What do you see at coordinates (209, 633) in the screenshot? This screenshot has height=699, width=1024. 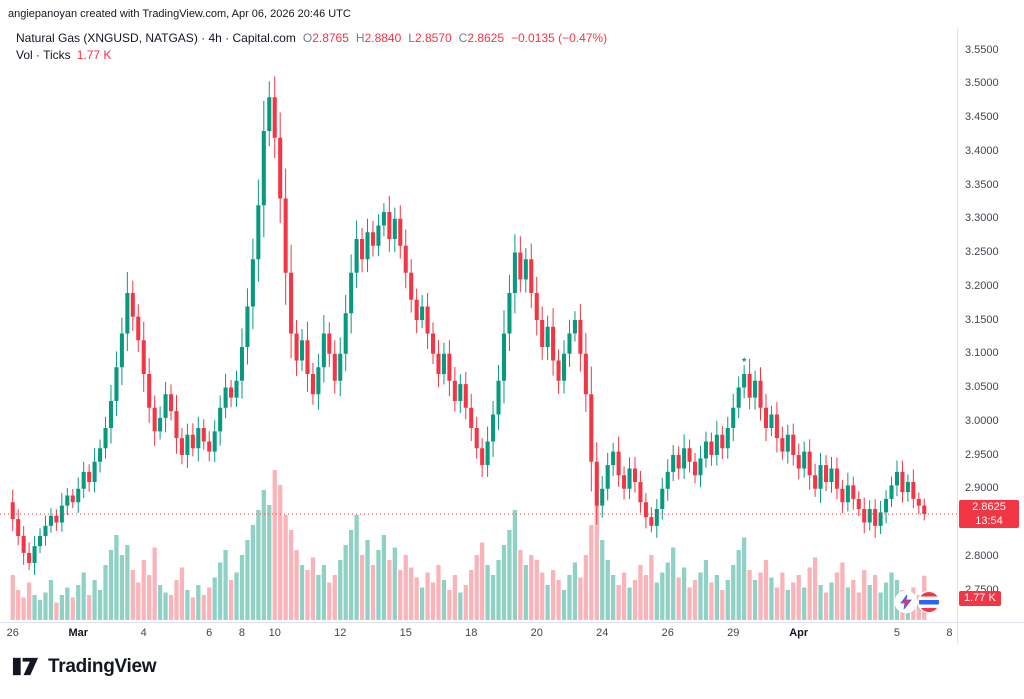 I see `time-axis-label: 6` at bounding box center [209, 633].